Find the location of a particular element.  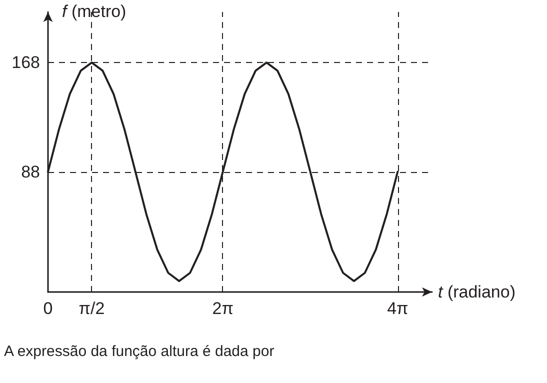

text: A expressão da função altura é dada por is located at coordinates (139, 351).